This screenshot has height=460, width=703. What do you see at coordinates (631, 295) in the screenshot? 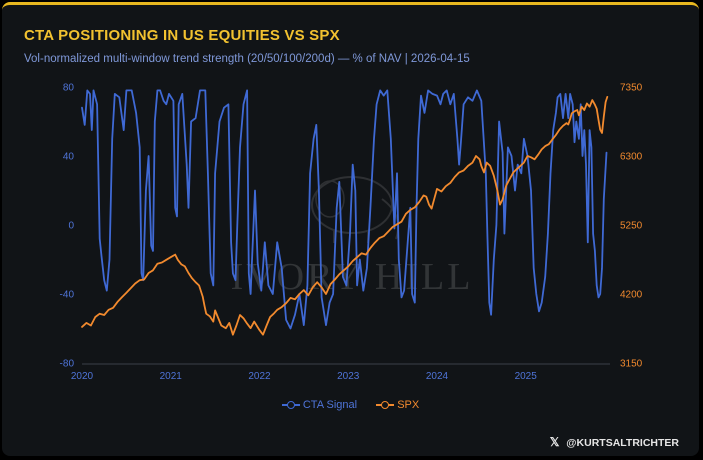
I see `y-right-tick-label-4200: 4200` at bounding box center [631, 295].